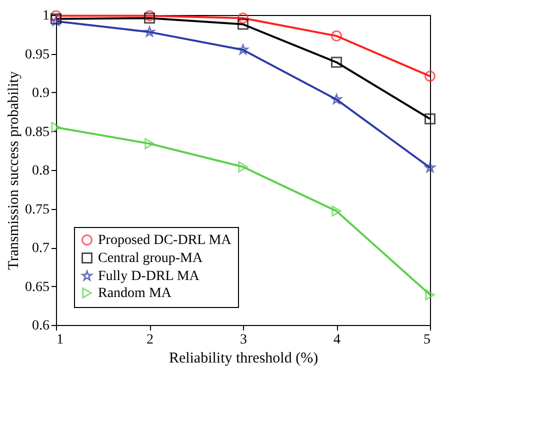 The height and width of the screenshot is (434, 534). Describe the element at coordinates (60, 340) in the screenshot. I see `x-tick-label: 1` at that location.